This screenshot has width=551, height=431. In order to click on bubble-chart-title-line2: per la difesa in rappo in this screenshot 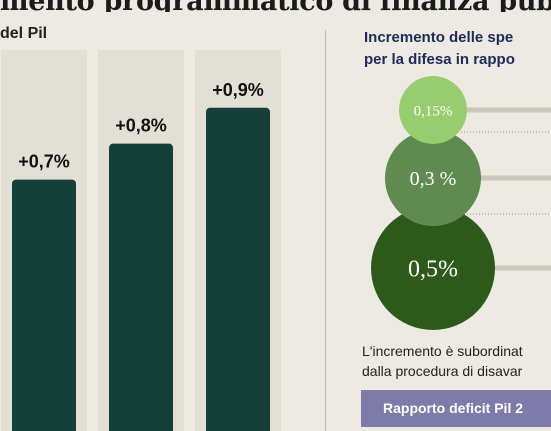, I will do `click(439, 59)`.